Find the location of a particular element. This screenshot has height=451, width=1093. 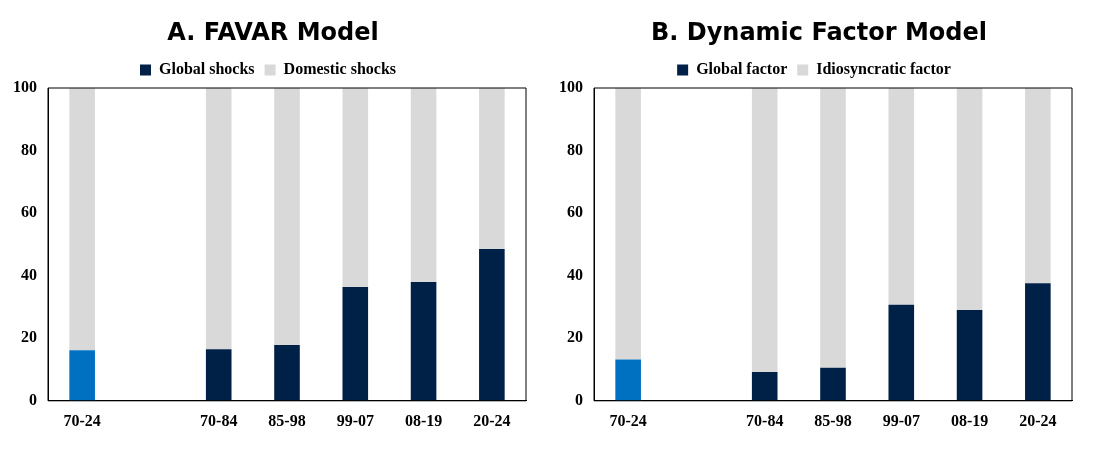

chart-title: B. Dynamic Factor Model is located at coordinates (818, 32).